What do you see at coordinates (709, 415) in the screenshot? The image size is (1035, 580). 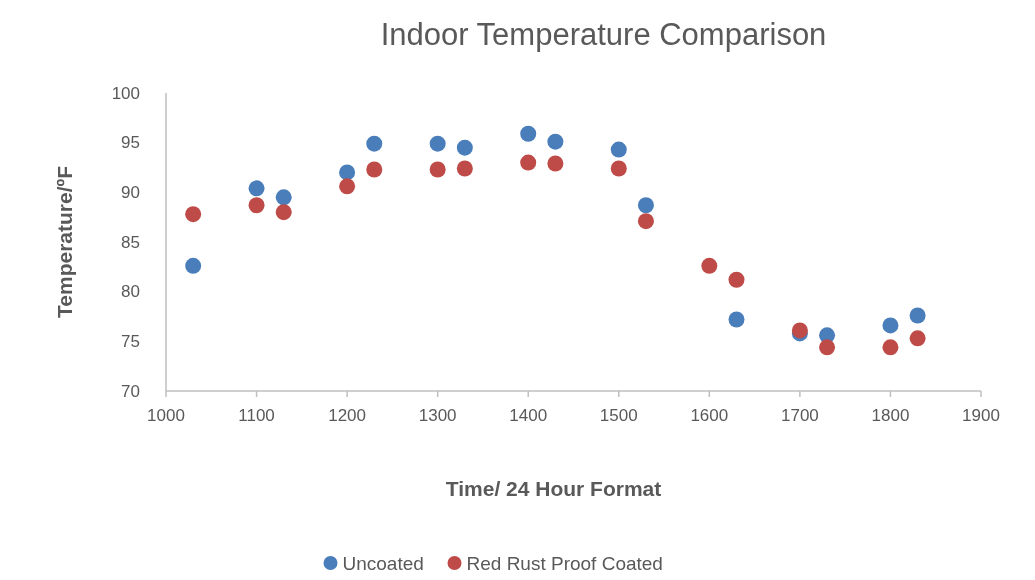 I see `x-tick-label: 1600` at bounding box center [709, 415].